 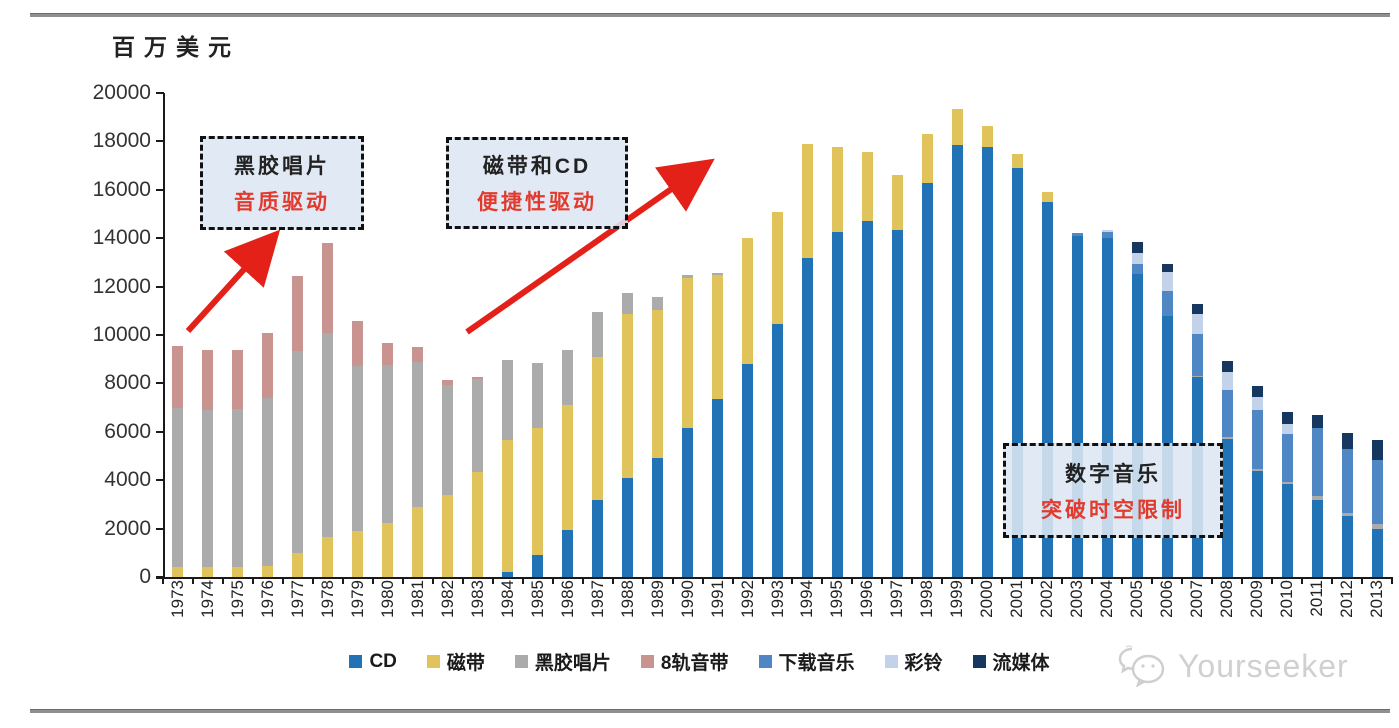 I want to click on bar-2001, so click(x=1017, y=365).